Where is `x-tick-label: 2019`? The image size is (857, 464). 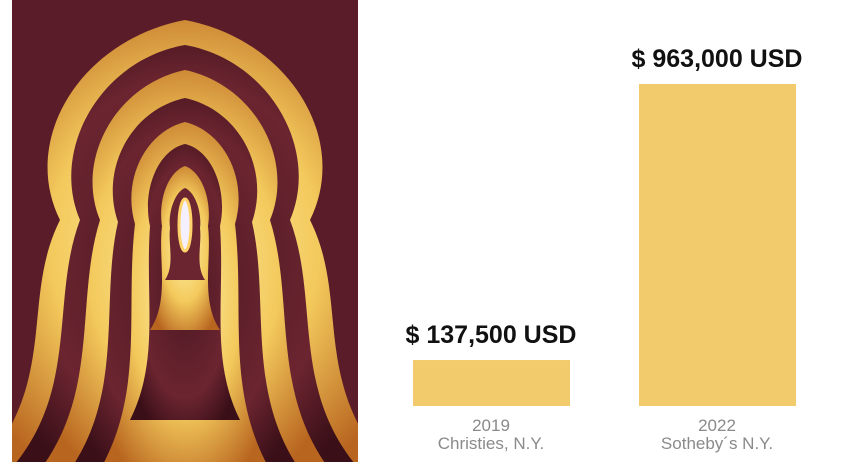
x-tick-label: 2019 is located at coordinates (491, 425).